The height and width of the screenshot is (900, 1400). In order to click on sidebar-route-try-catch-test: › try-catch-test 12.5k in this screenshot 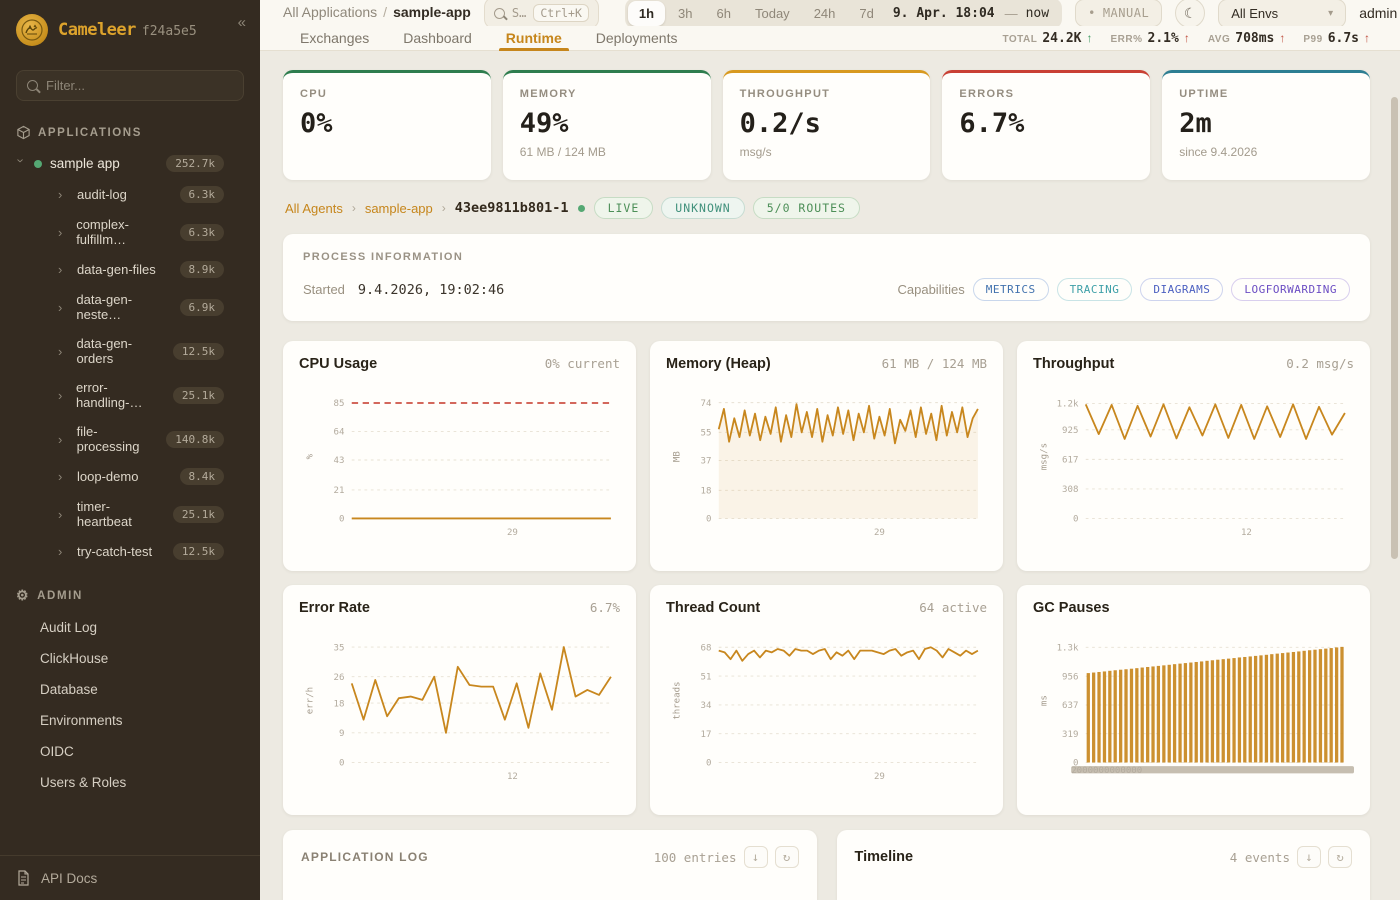, I will do `click(130, 551)`.